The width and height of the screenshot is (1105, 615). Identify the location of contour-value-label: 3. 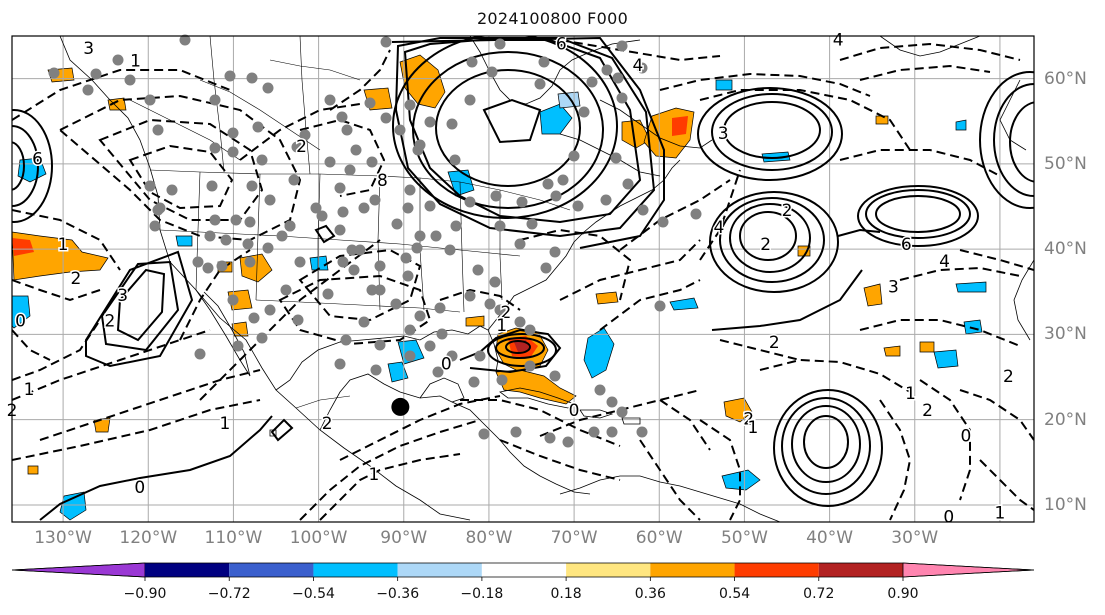
(122, 296).